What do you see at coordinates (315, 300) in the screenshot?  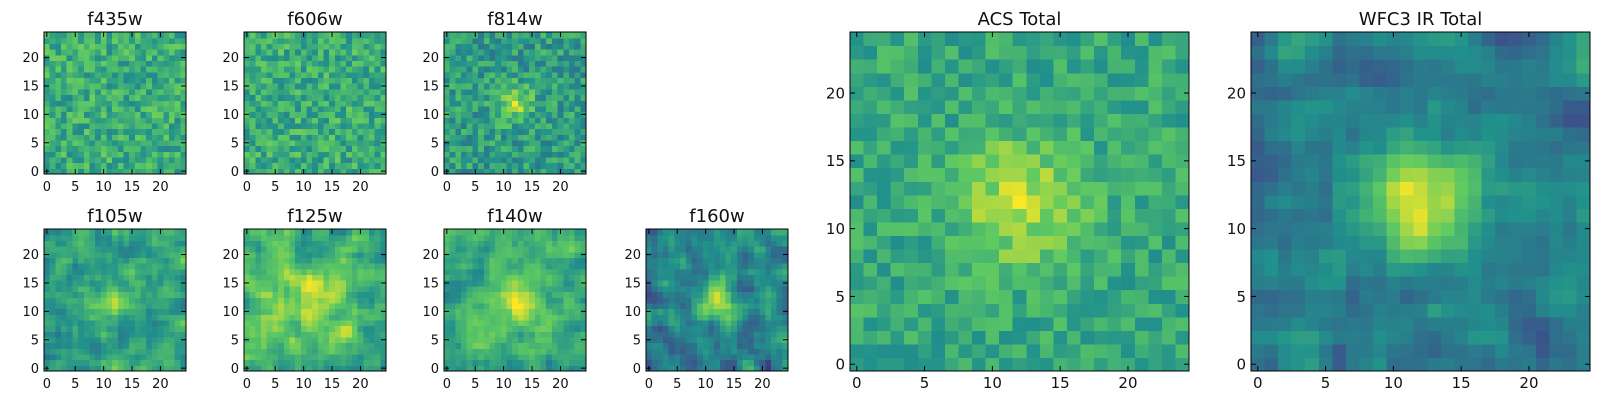 I see `heatmap-cells` at bounding box center [315, 300].